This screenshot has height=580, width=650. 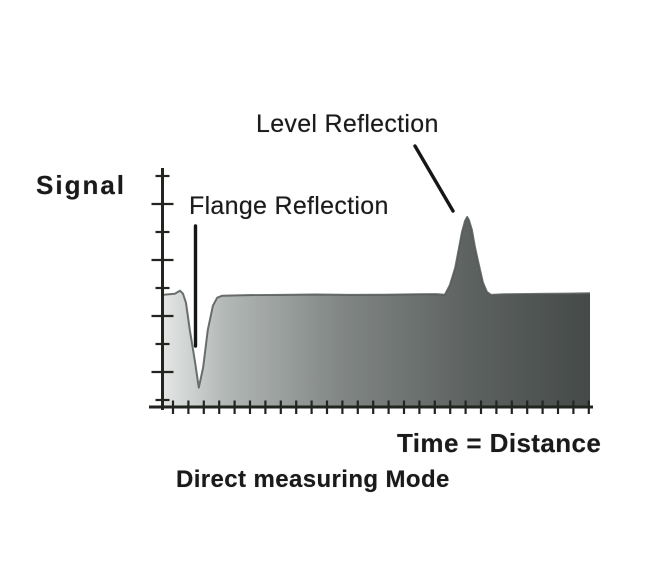 I want to click on y-axis-label: Signal, so click(x=81, y=185).